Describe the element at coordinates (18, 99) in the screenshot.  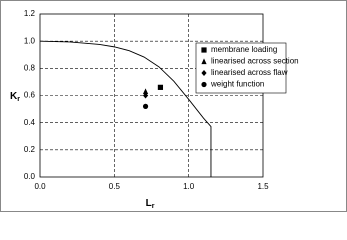
I see `y-axis-label-sub: r` at that location.